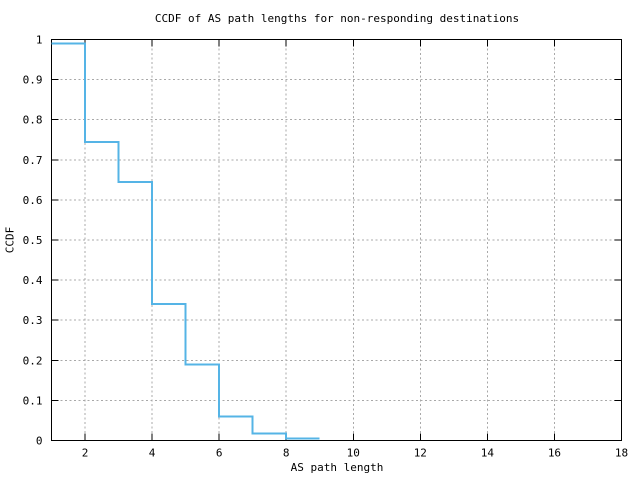 This screenshot has height=480, width=640. What do you see at coordinates (219, 453) in the screenshot?
I see `x-tick-label: 6` at bounding box center [219, 453].